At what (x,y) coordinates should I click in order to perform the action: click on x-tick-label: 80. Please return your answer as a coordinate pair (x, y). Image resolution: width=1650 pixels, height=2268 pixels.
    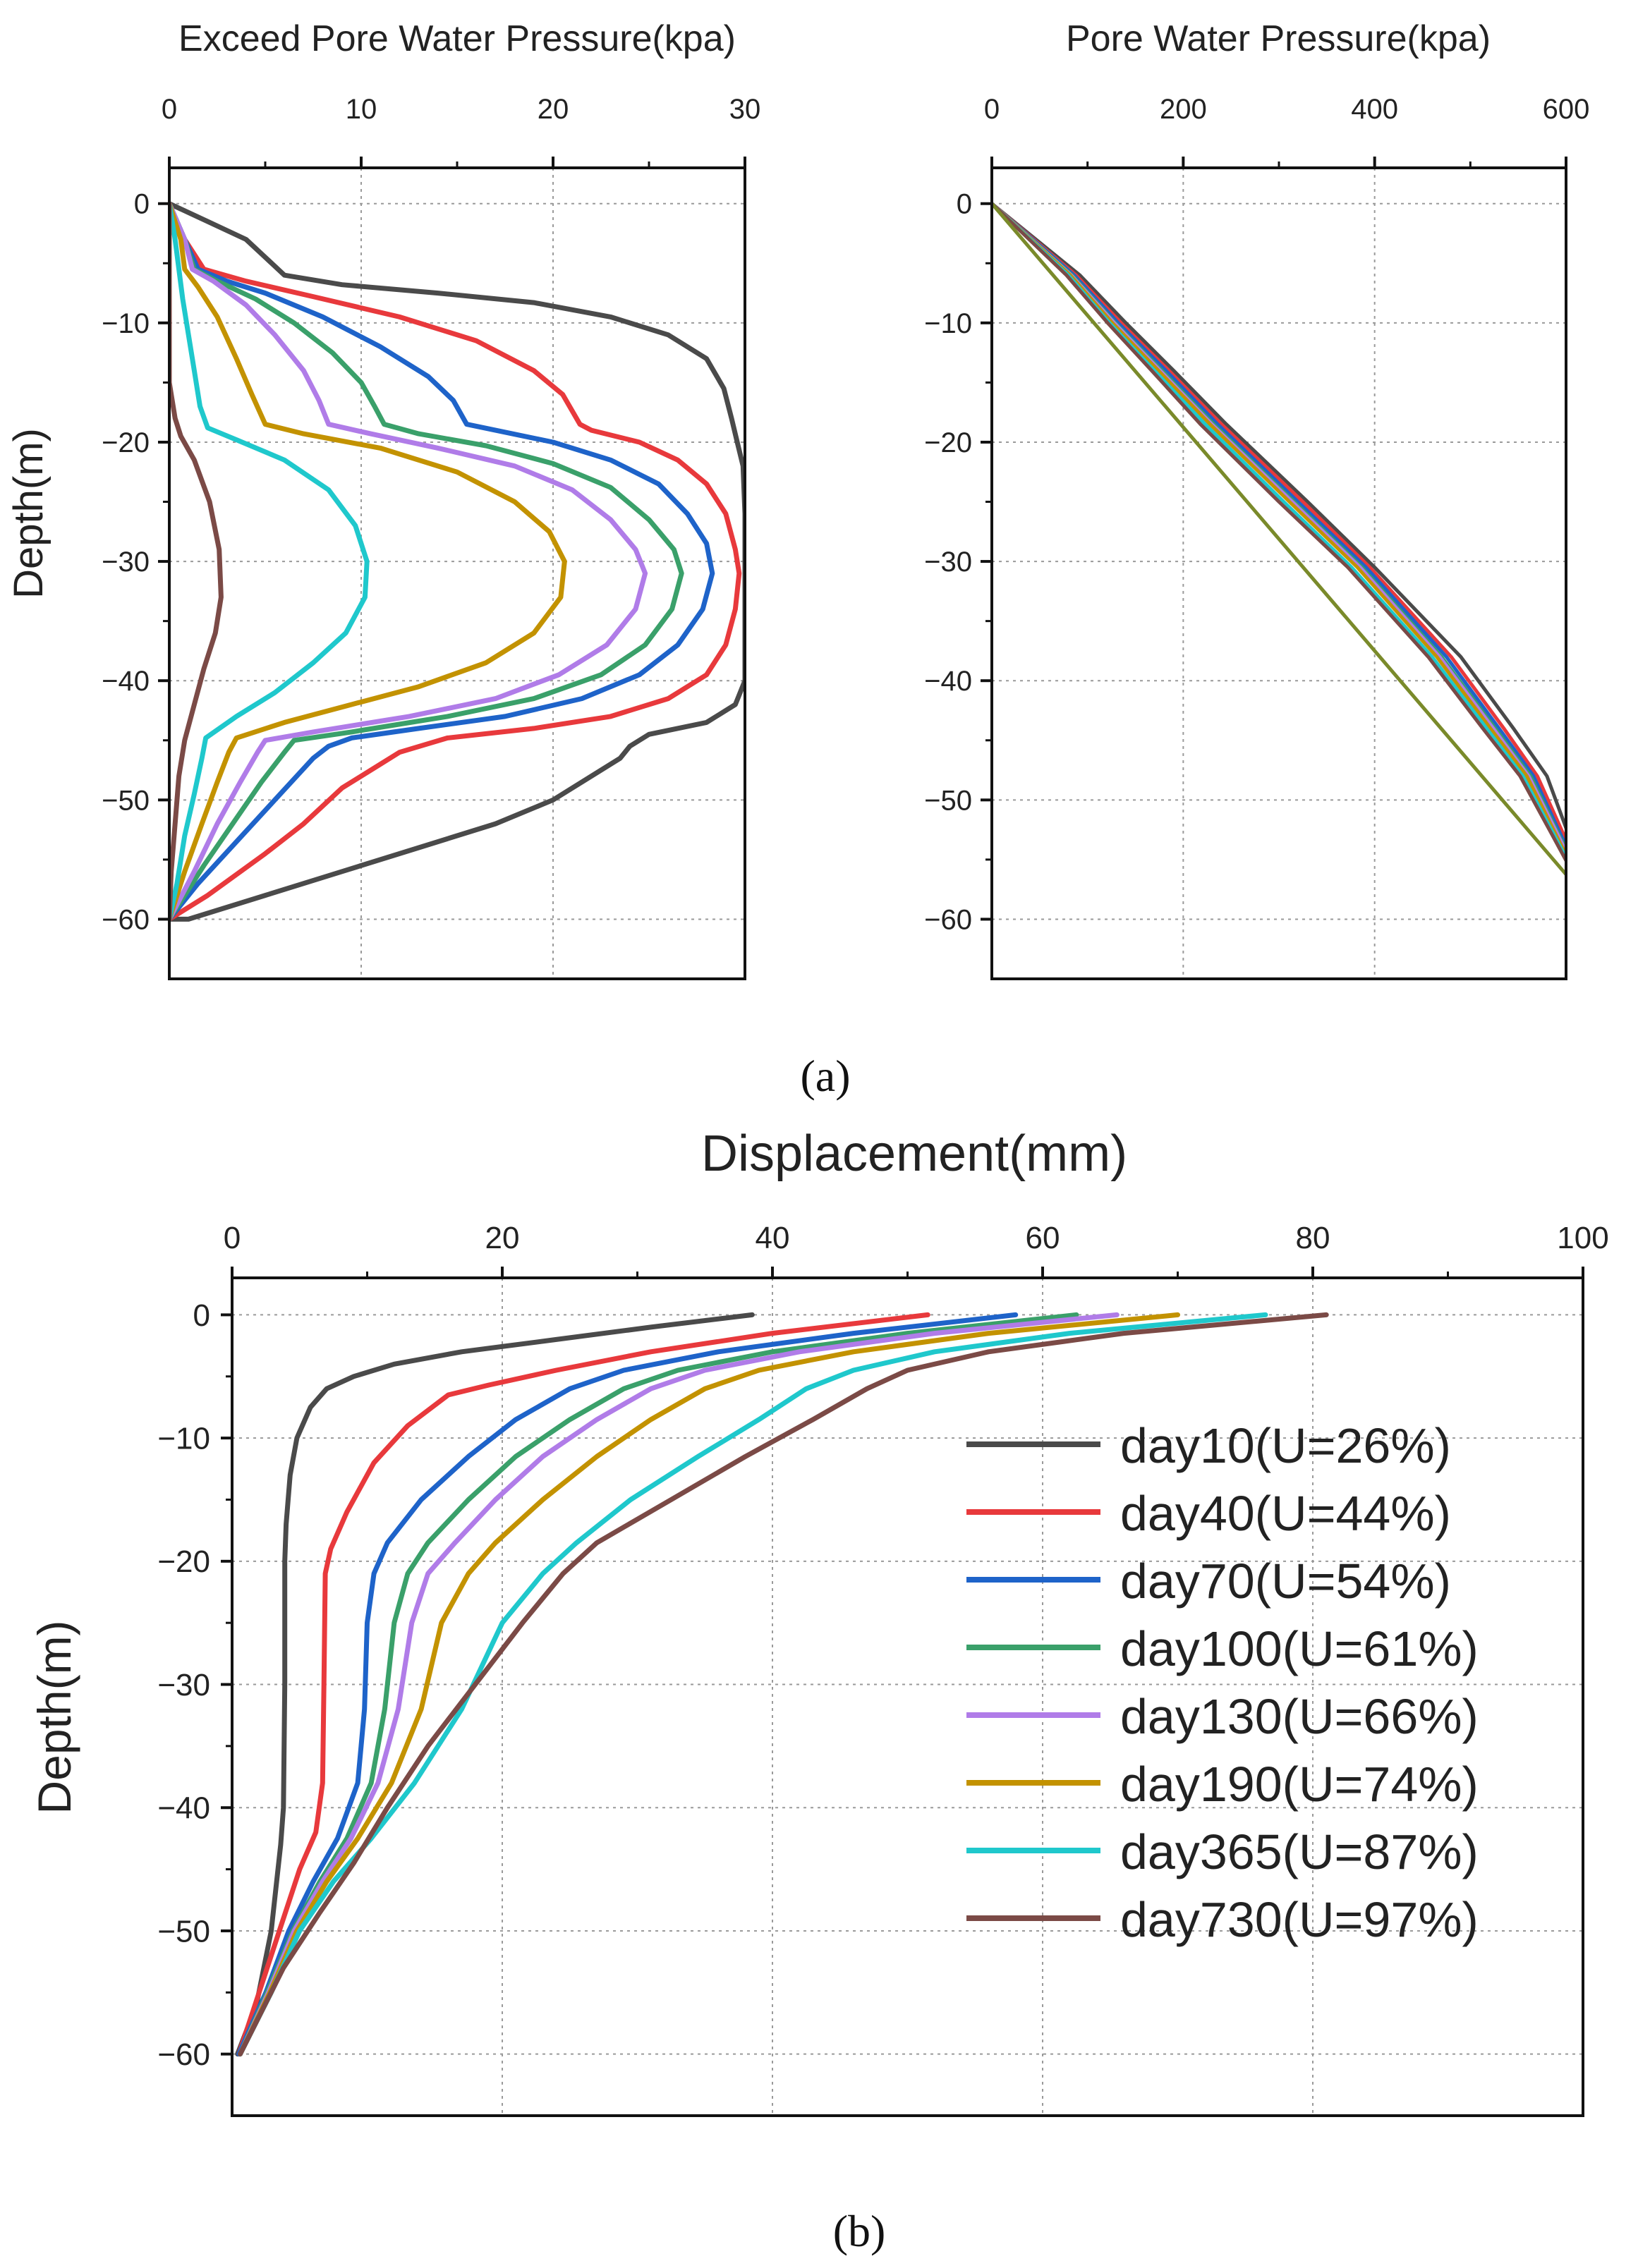
    Looking at the image, I should click on (1313, 1238).